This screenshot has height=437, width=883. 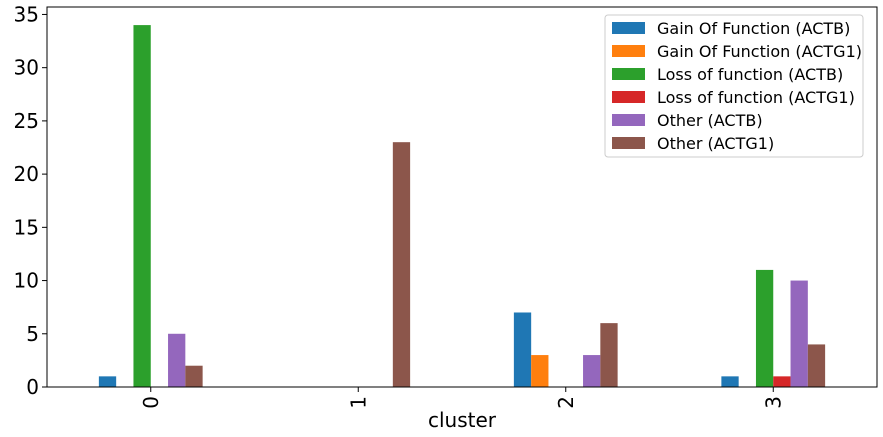 I want to click on x-tick-label: 1, so click(x=358, y=402).